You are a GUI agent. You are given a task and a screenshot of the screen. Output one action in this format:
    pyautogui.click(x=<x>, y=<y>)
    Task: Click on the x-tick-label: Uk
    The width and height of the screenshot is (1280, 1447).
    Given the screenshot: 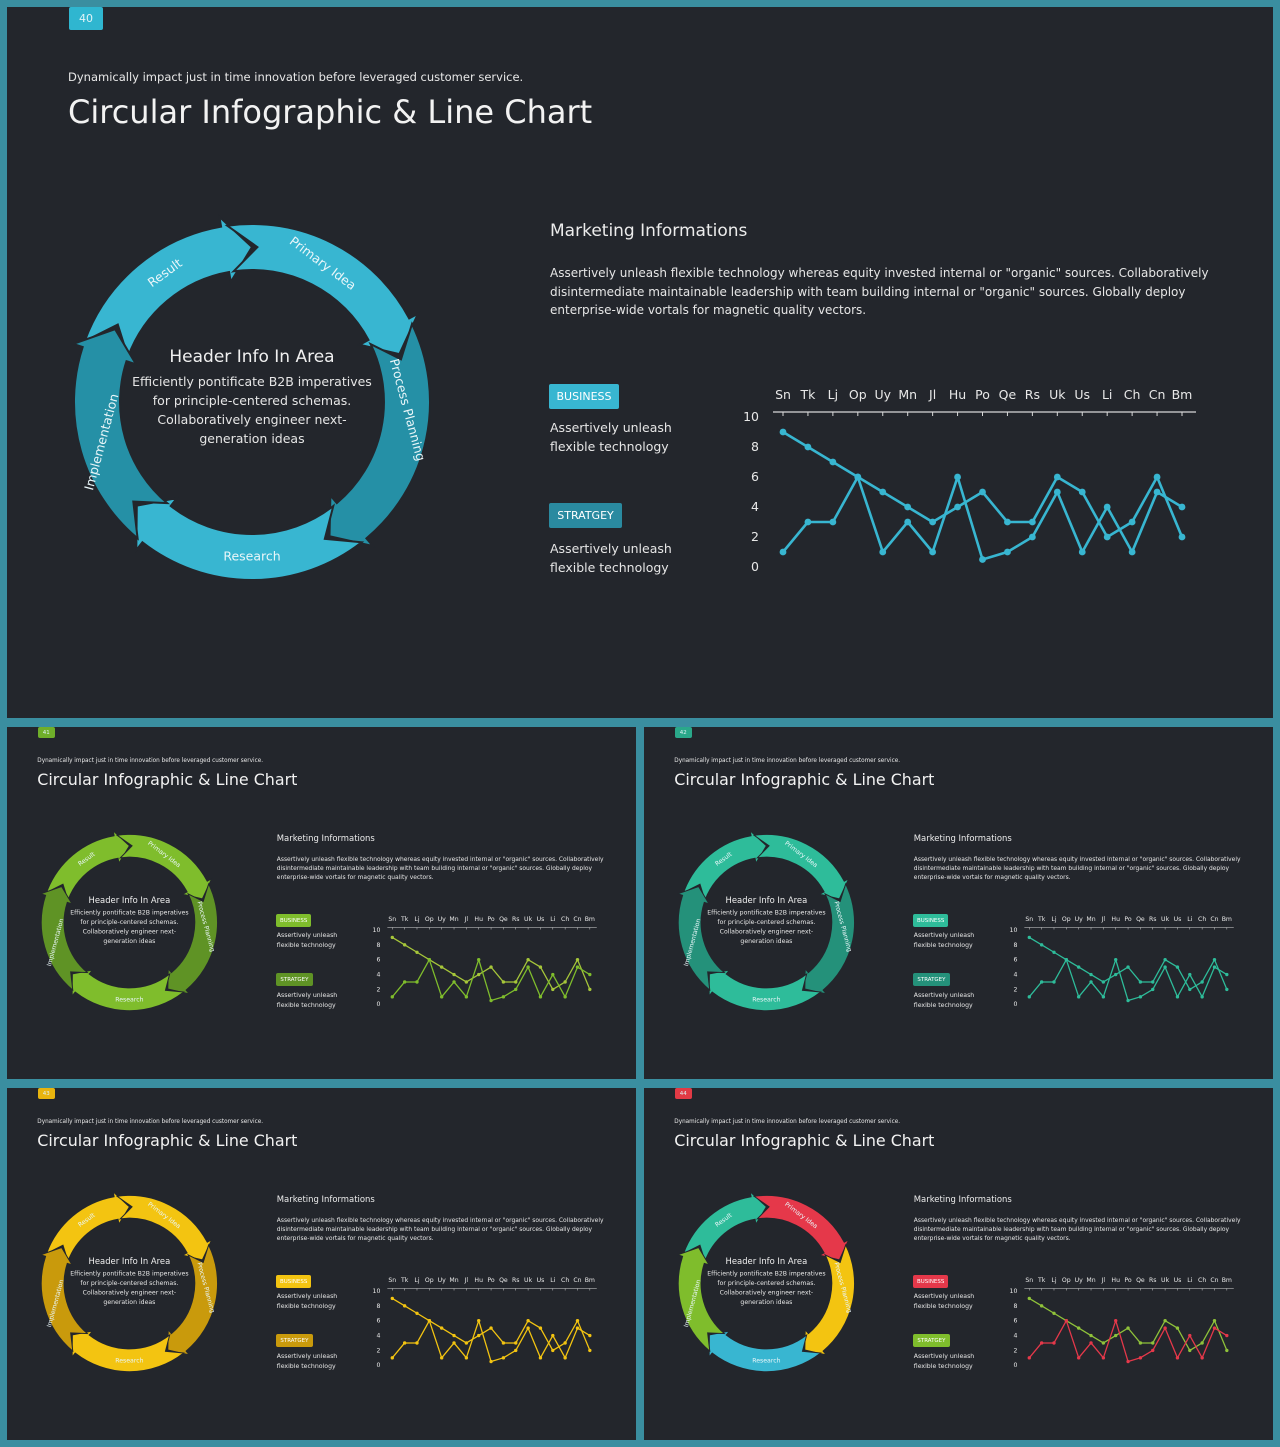 What is the action you would take?
    pyautogui.click(x=1165, y=1280)
    